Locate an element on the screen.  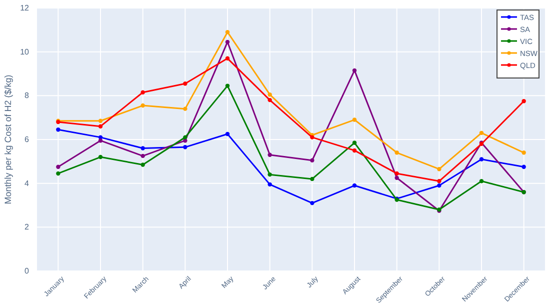
y-tick-label: 8 is located at coordinates (27, 95).